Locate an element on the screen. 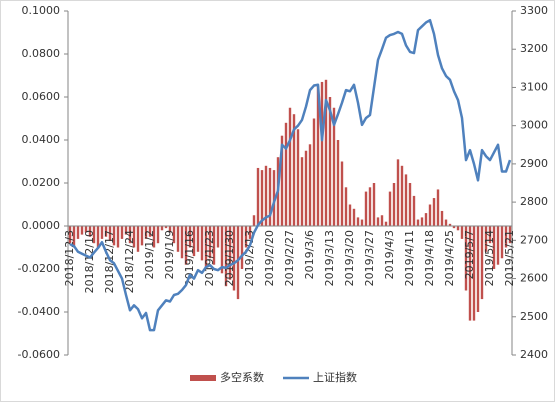  y2-tick-label: 2600 is located at coordinates (534, 278).